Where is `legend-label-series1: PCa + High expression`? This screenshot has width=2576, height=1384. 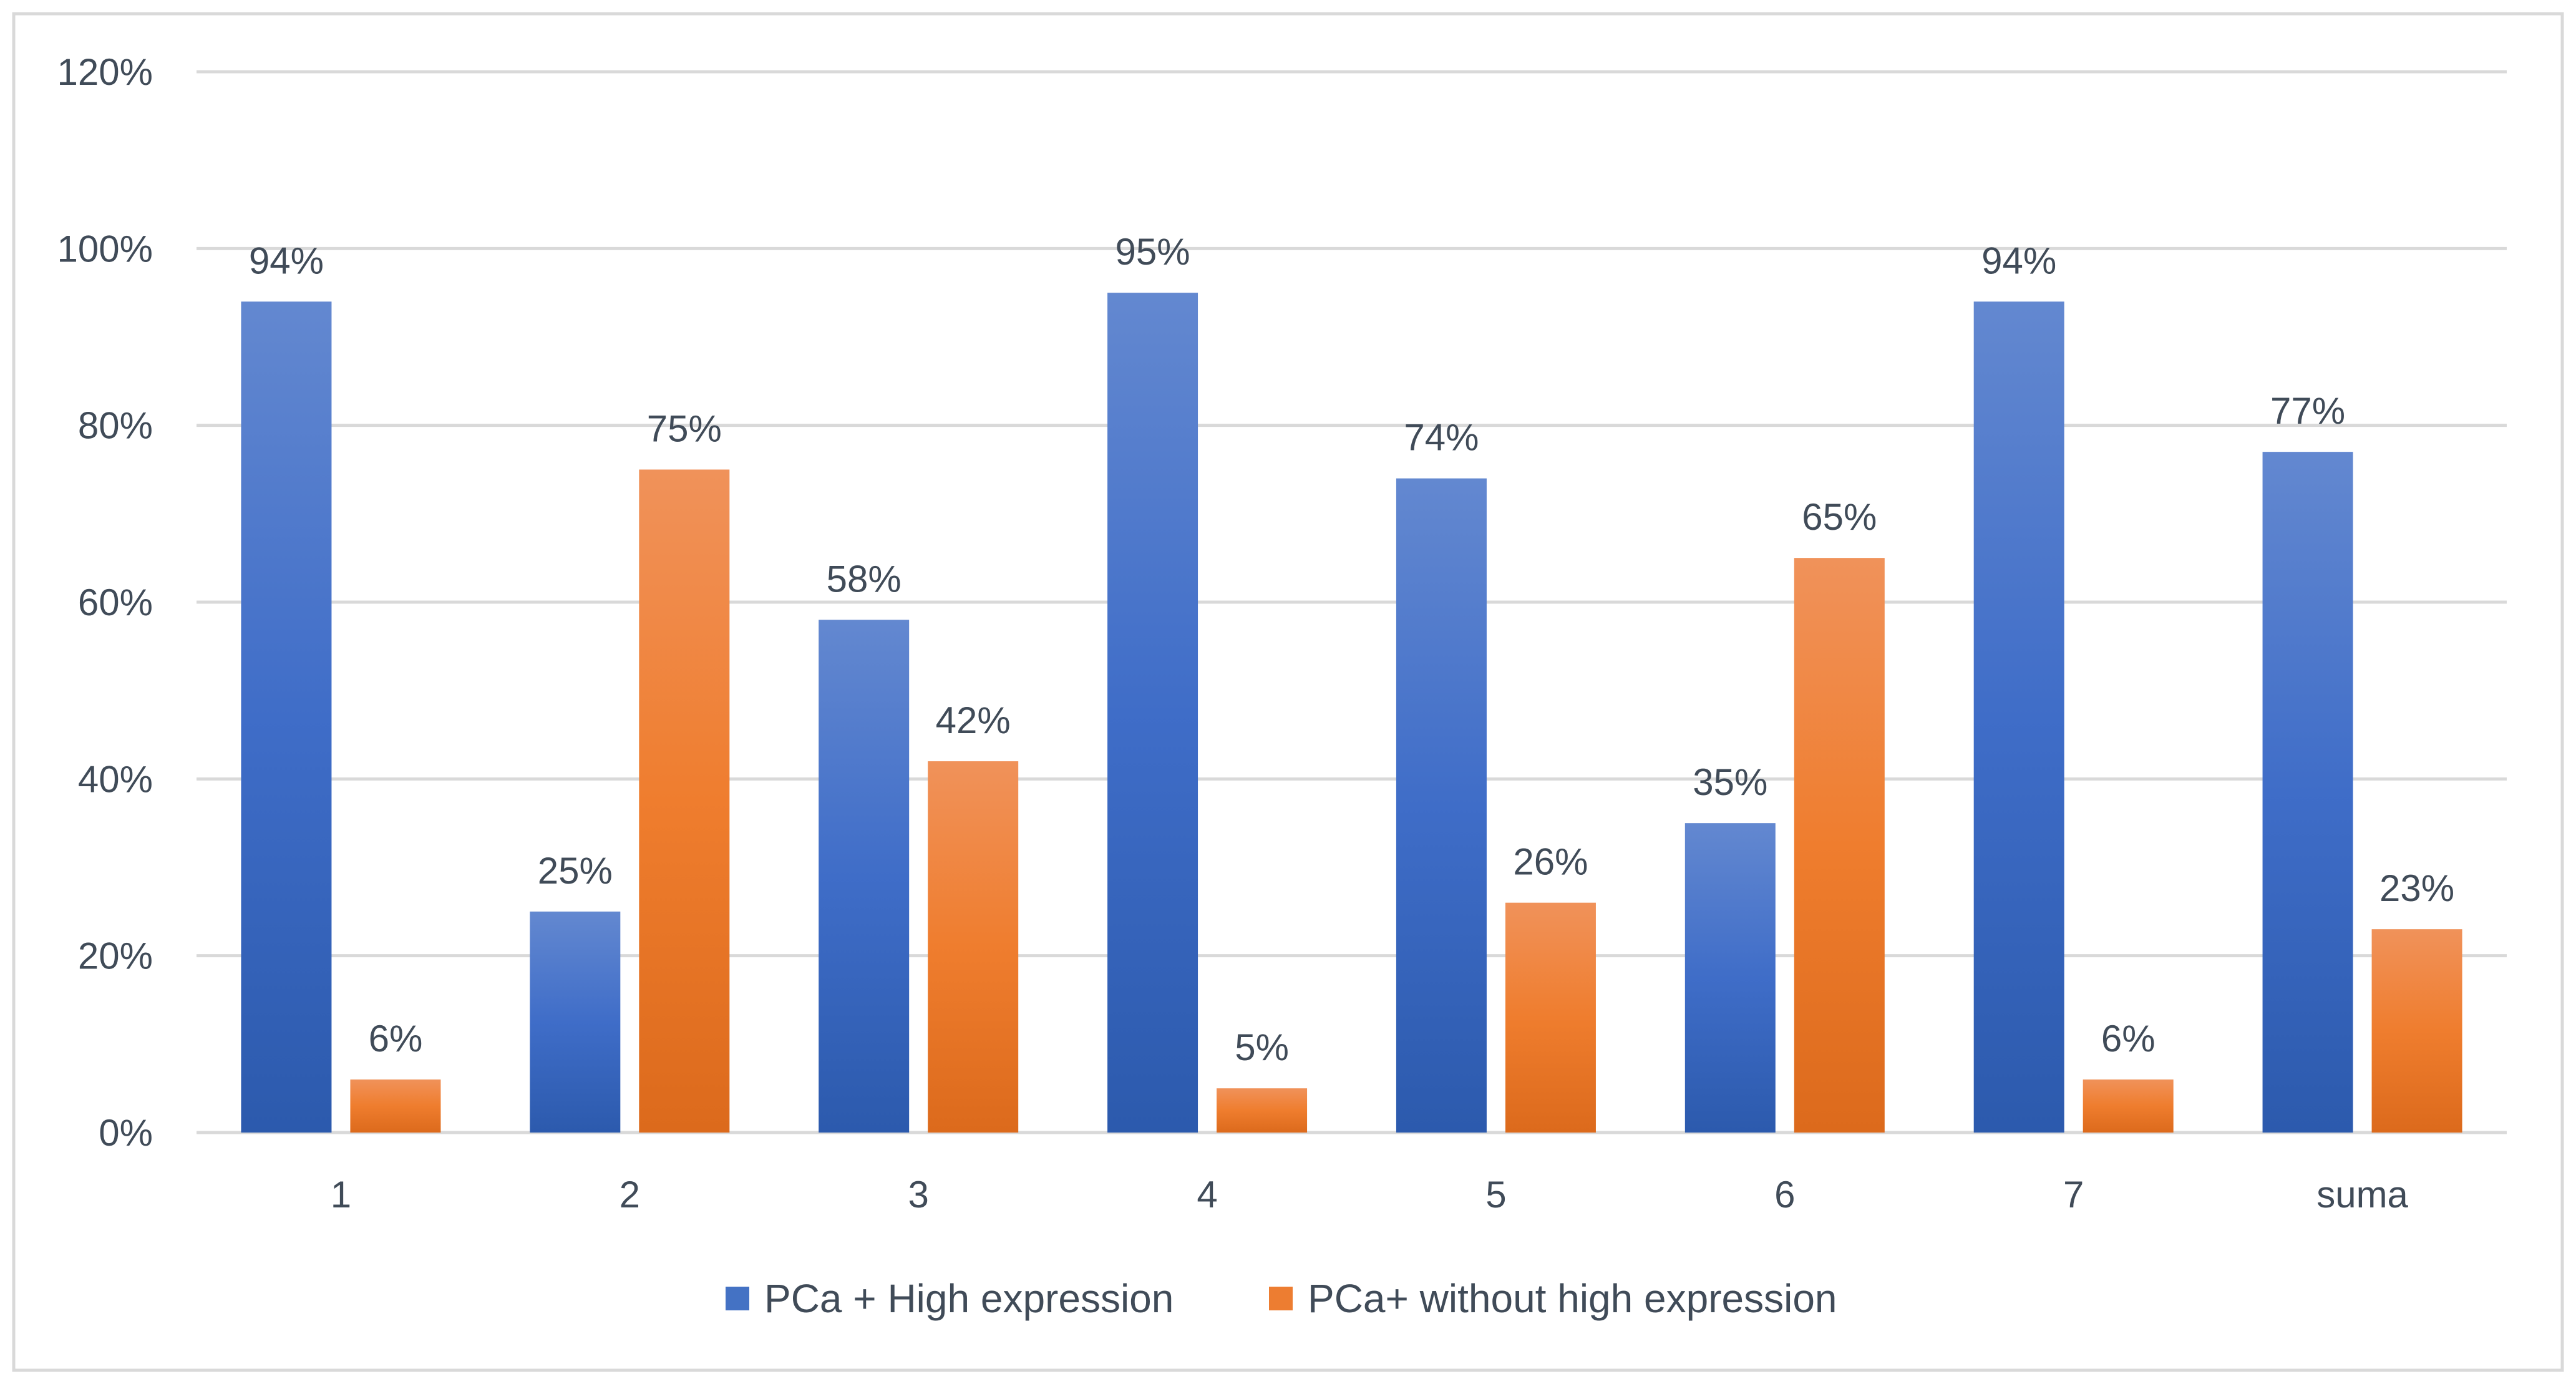 legend-label-series1: PCa + High expression is located at coordinates (969, 1298).